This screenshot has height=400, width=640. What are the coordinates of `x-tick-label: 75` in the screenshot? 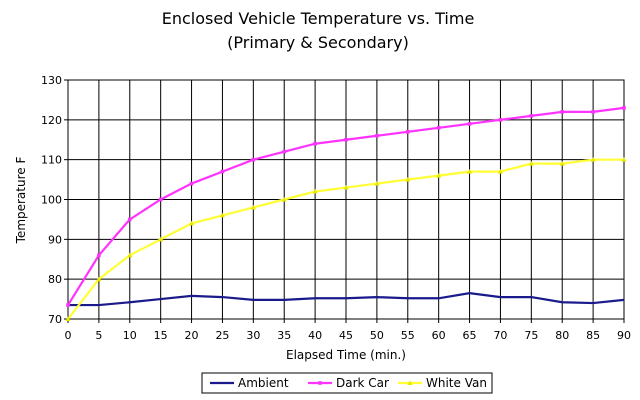 It's located at (531, 335).